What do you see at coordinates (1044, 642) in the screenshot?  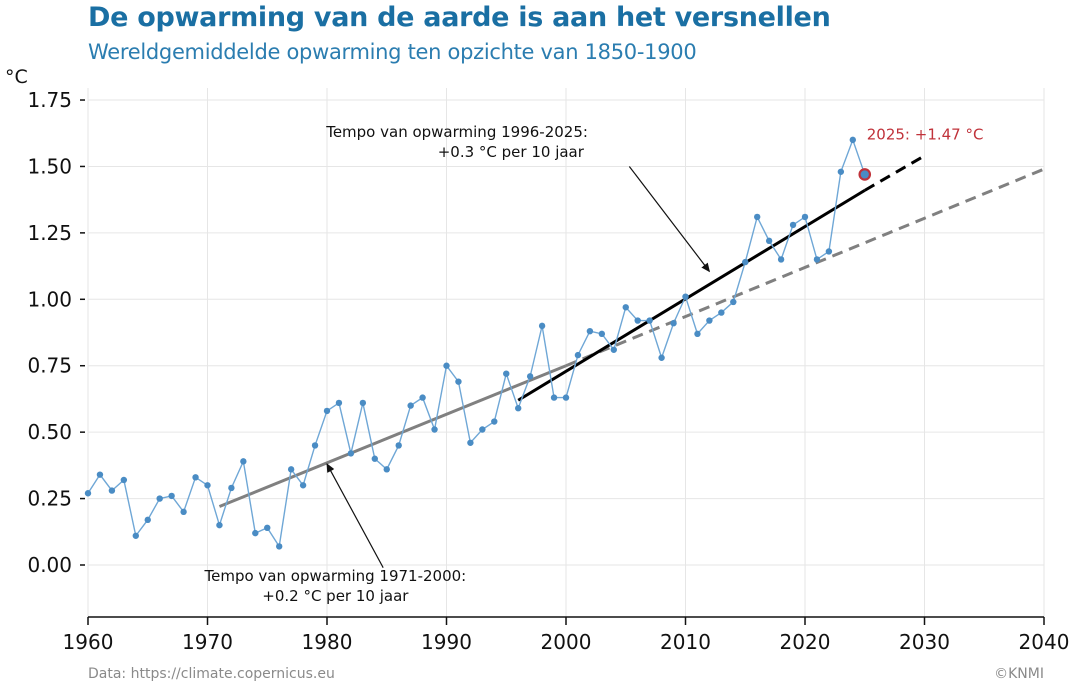 I see `x-tick-label: 2040` at bounding box center [1044, 642].